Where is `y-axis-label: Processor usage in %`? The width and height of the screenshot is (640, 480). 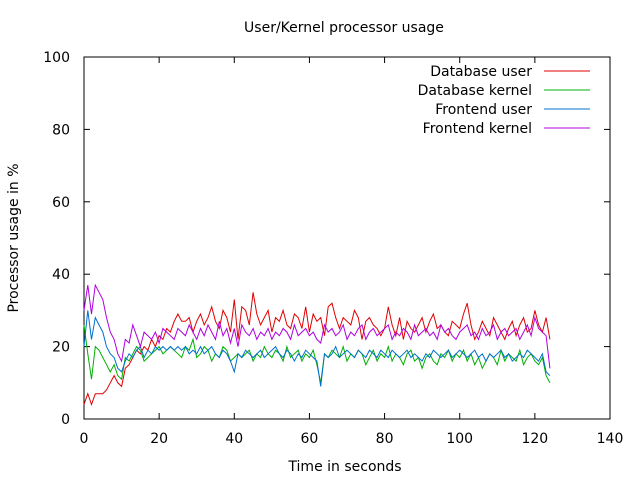
y-axis-label: Processor usage in % is located at coordinates (14, 237).